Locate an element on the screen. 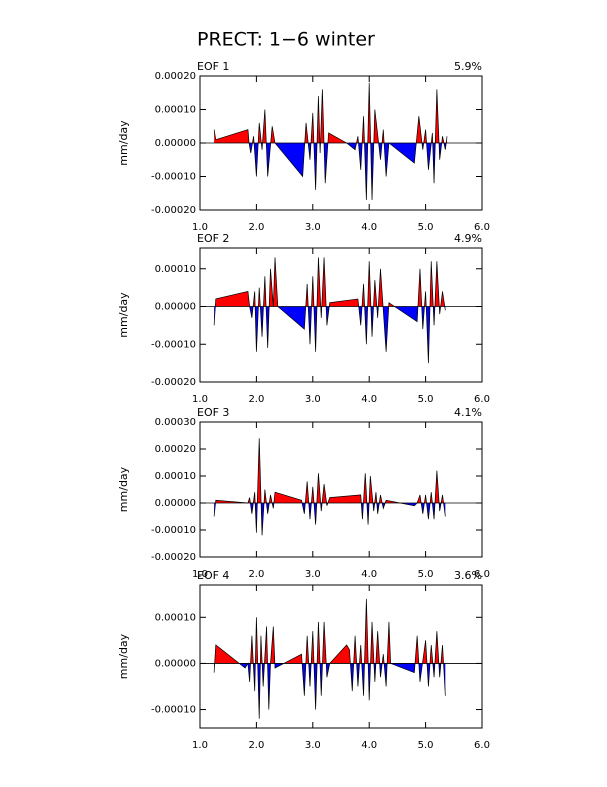 This screenshot has height=787, width=607. y-tick-label: 0.00030 is located at coordinates (175, 422).